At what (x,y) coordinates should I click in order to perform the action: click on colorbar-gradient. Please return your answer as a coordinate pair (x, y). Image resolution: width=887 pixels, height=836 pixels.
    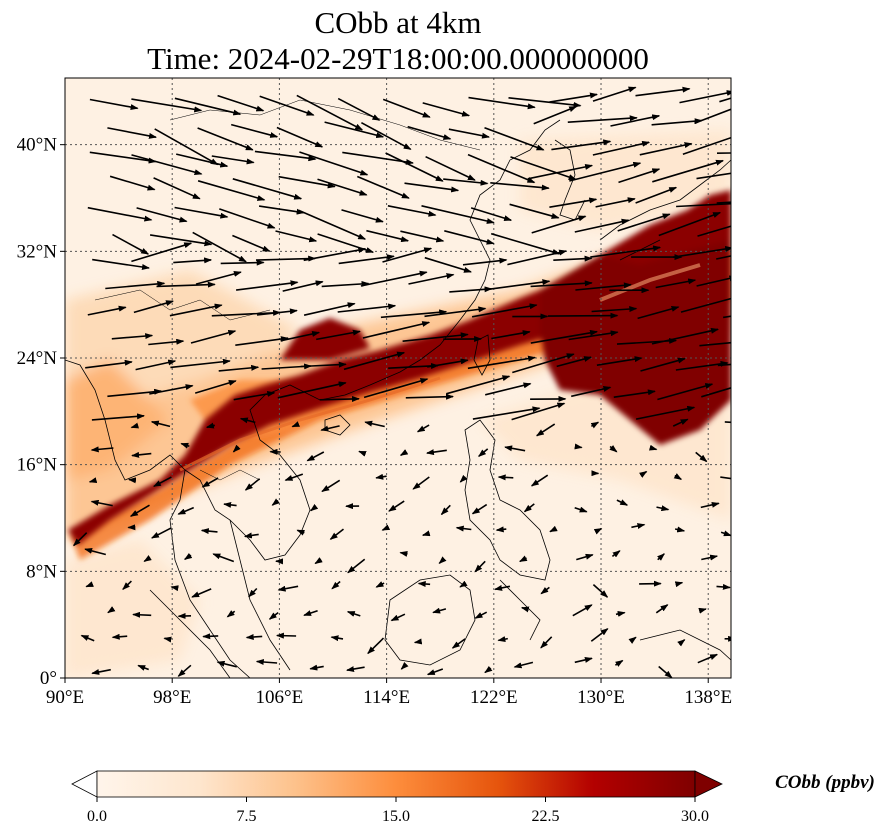
    Looking at the image, I should click on (396, 784).